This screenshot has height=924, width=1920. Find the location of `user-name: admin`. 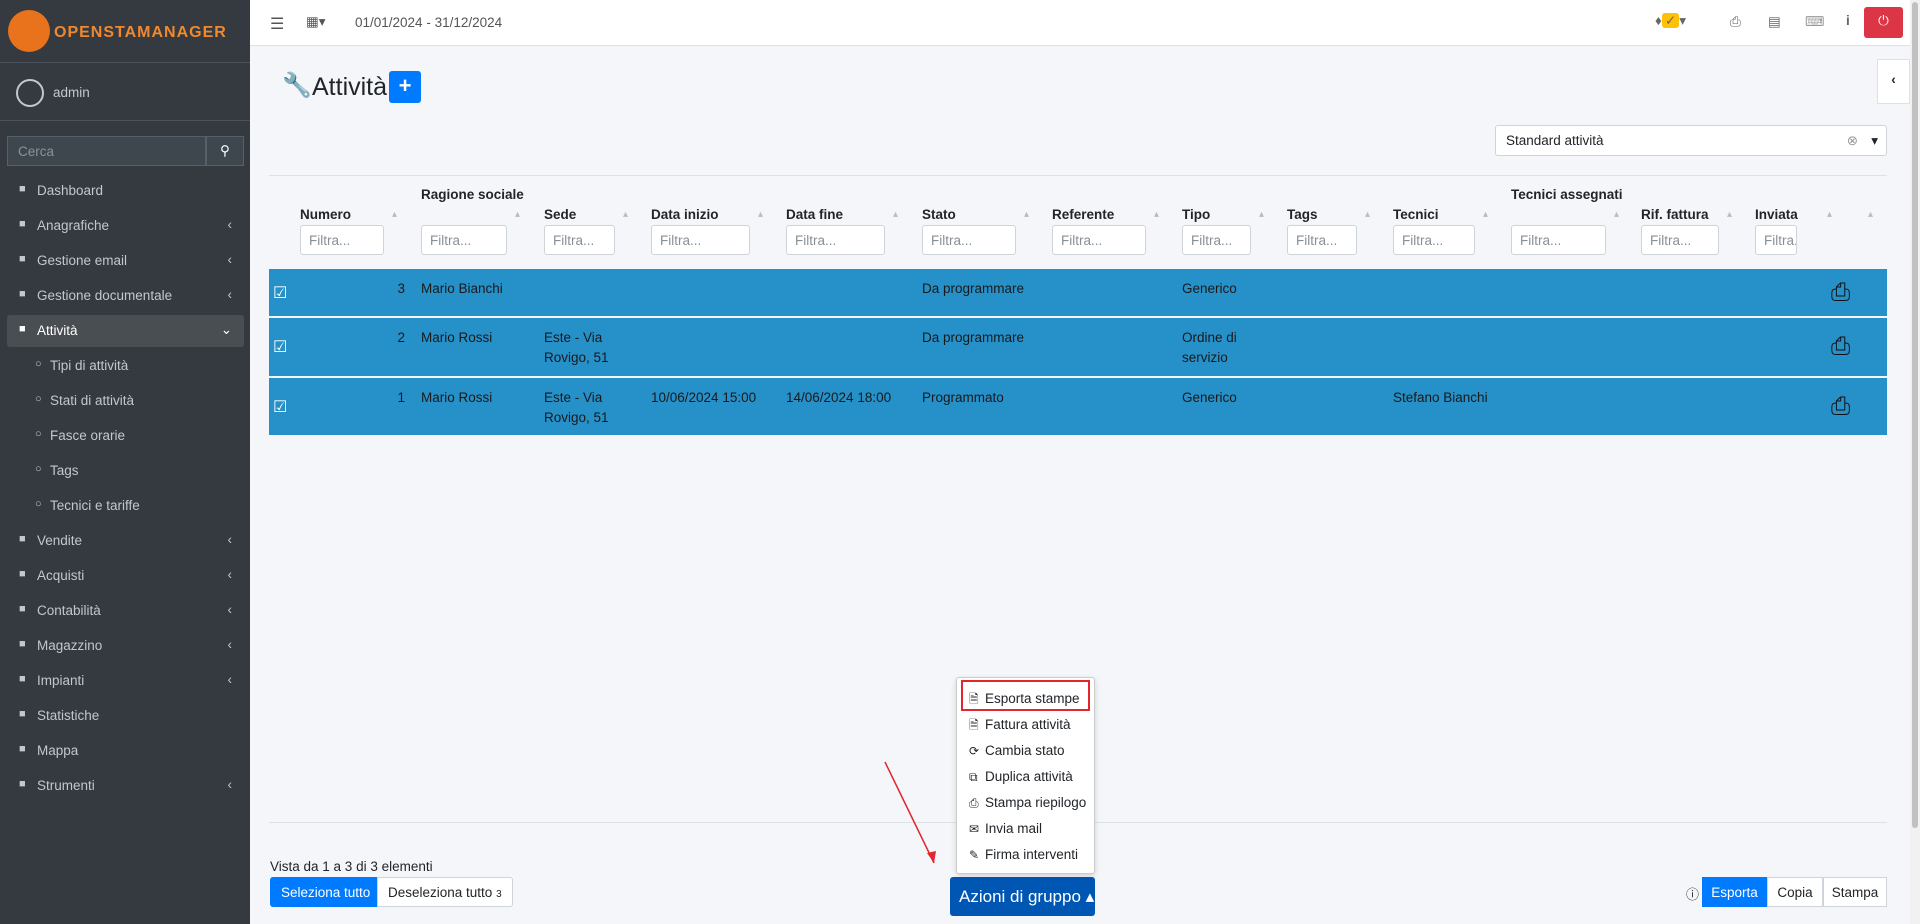

user-name: admin is located at coordinates (71, 92).